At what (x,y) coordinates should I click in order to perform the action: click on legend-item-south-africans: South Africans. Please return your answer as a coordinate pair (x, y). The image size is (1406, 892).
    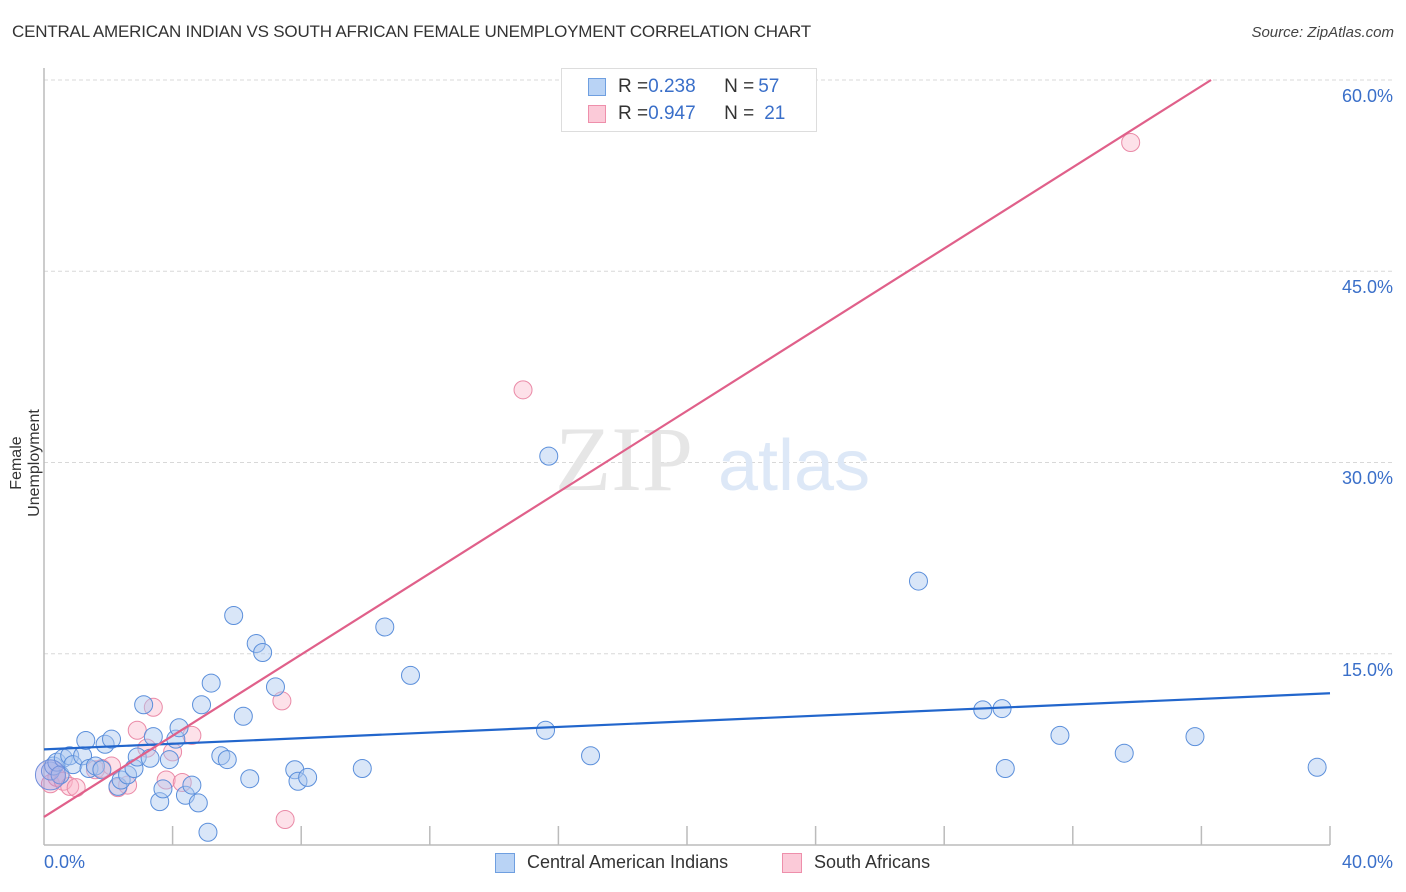
    Looking at the image, I should click on (856, 862).